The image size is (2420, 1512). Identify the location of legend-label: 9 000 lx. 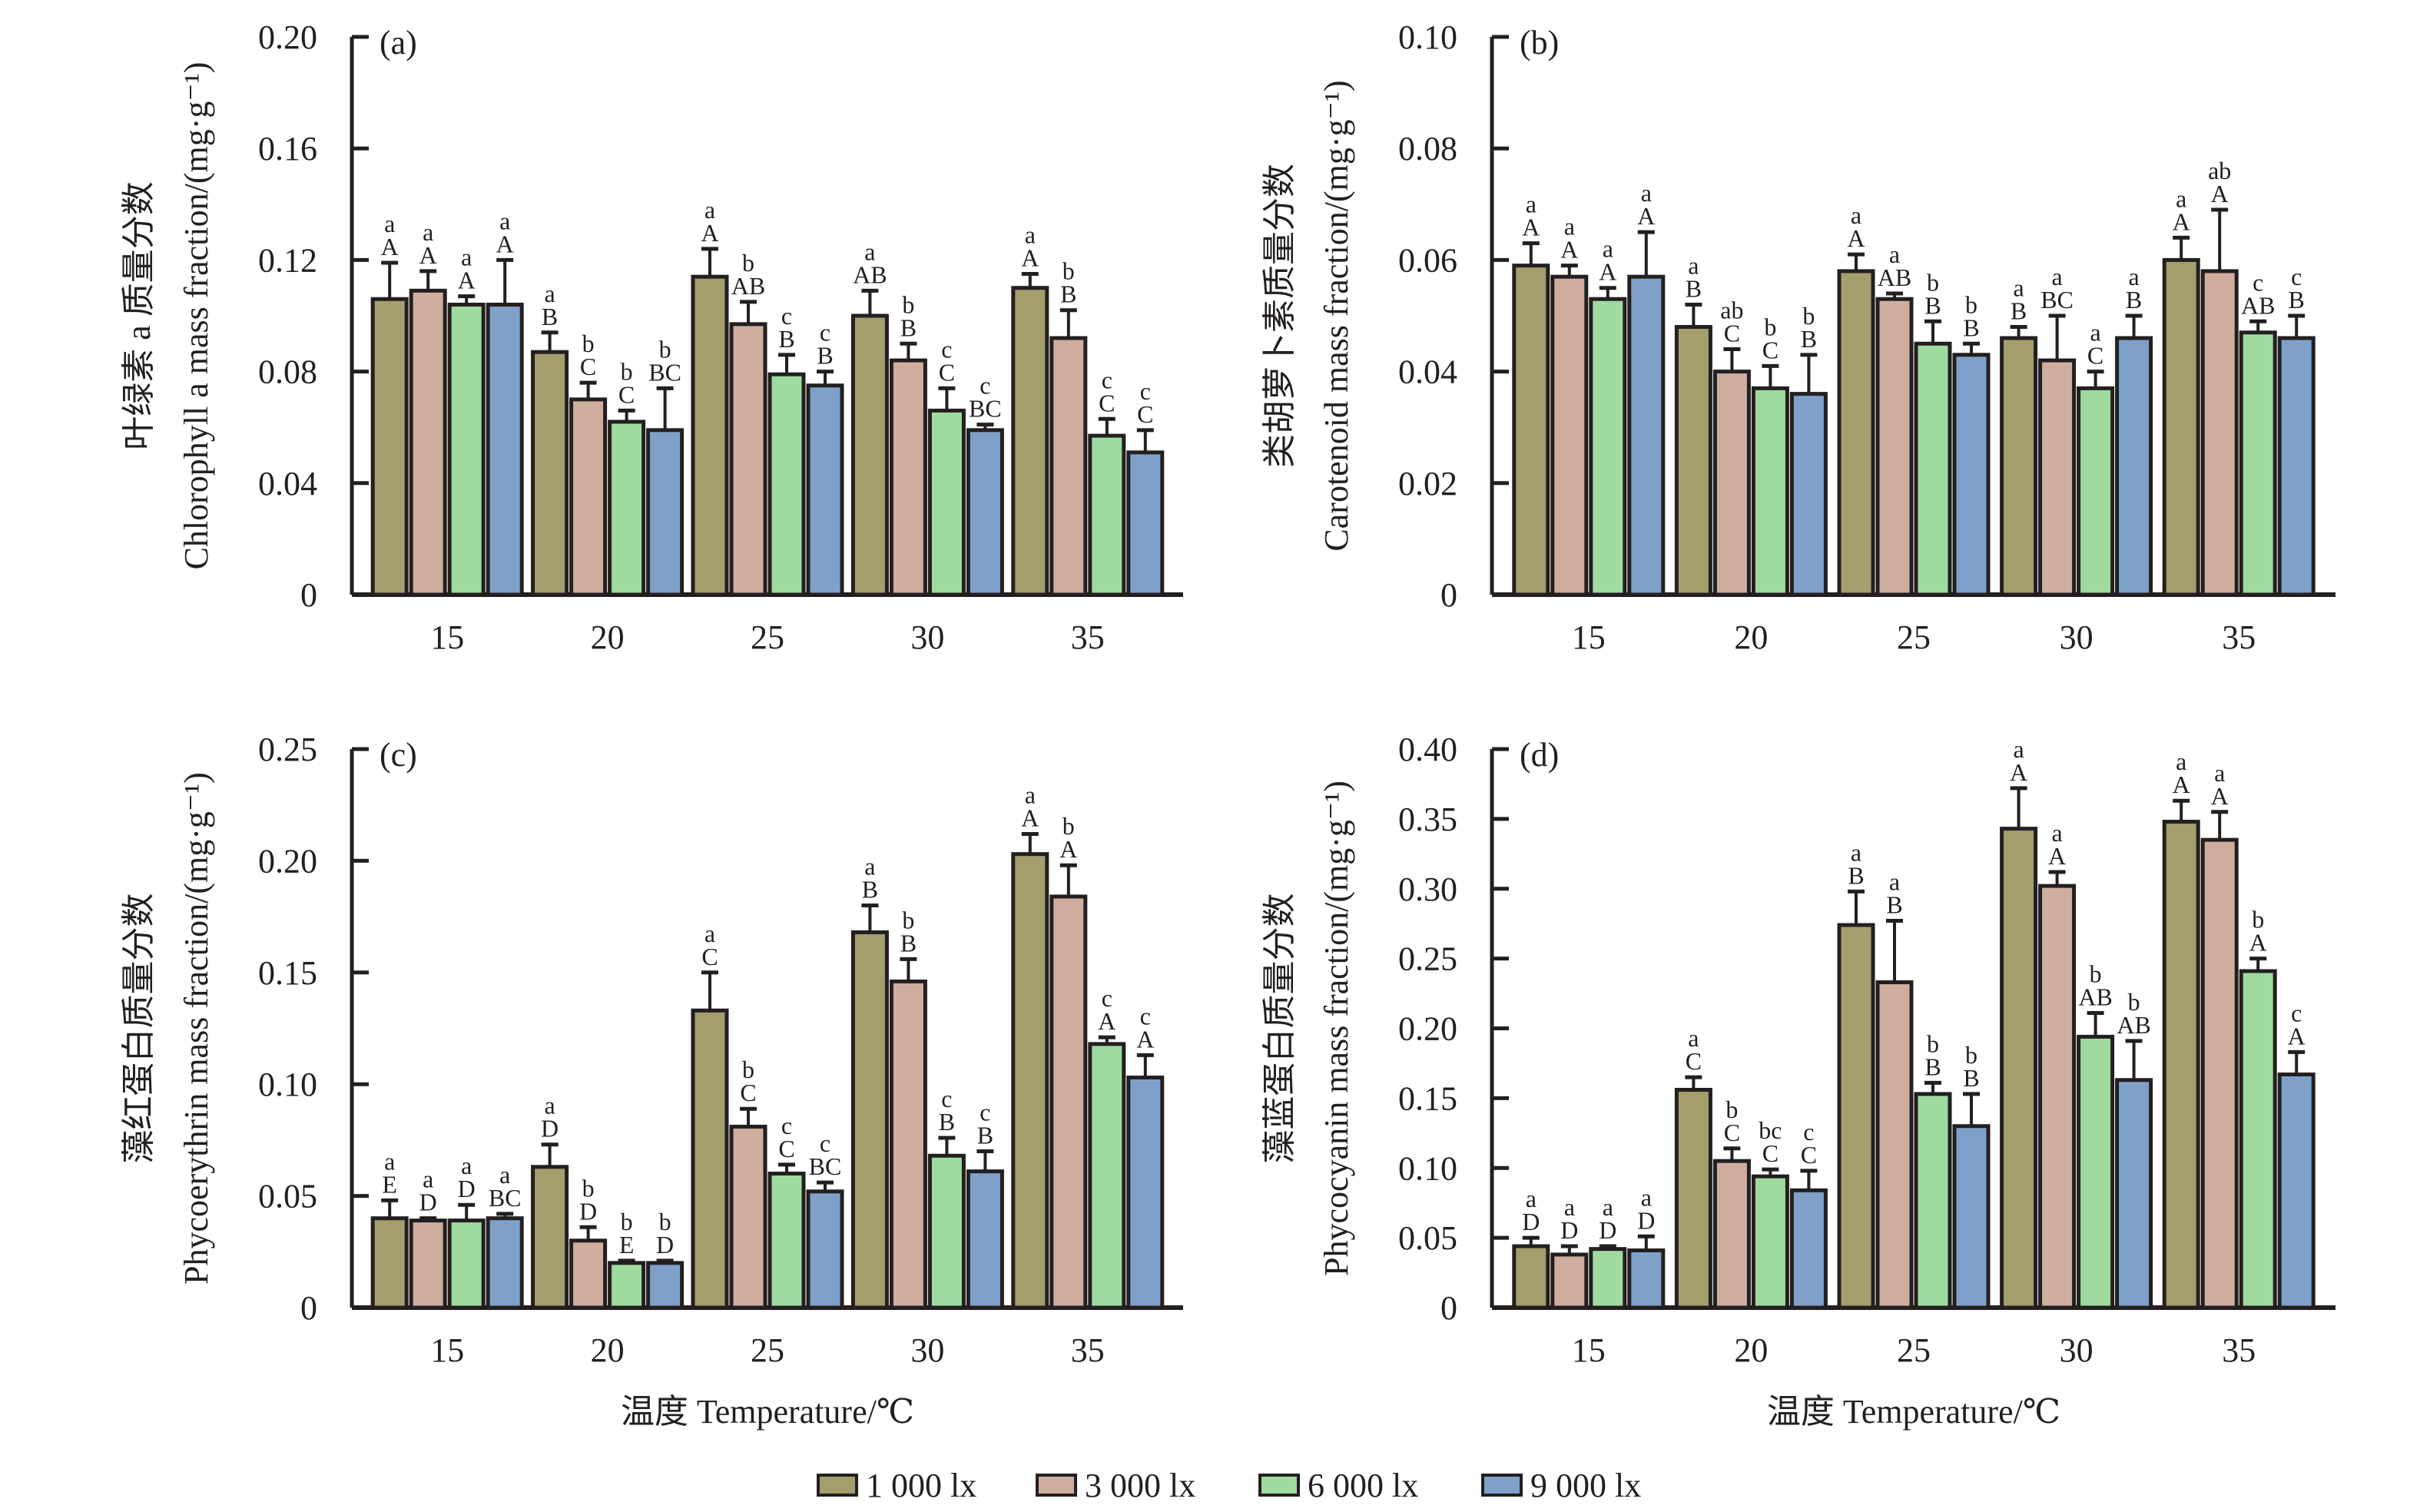
(1585, 1486).